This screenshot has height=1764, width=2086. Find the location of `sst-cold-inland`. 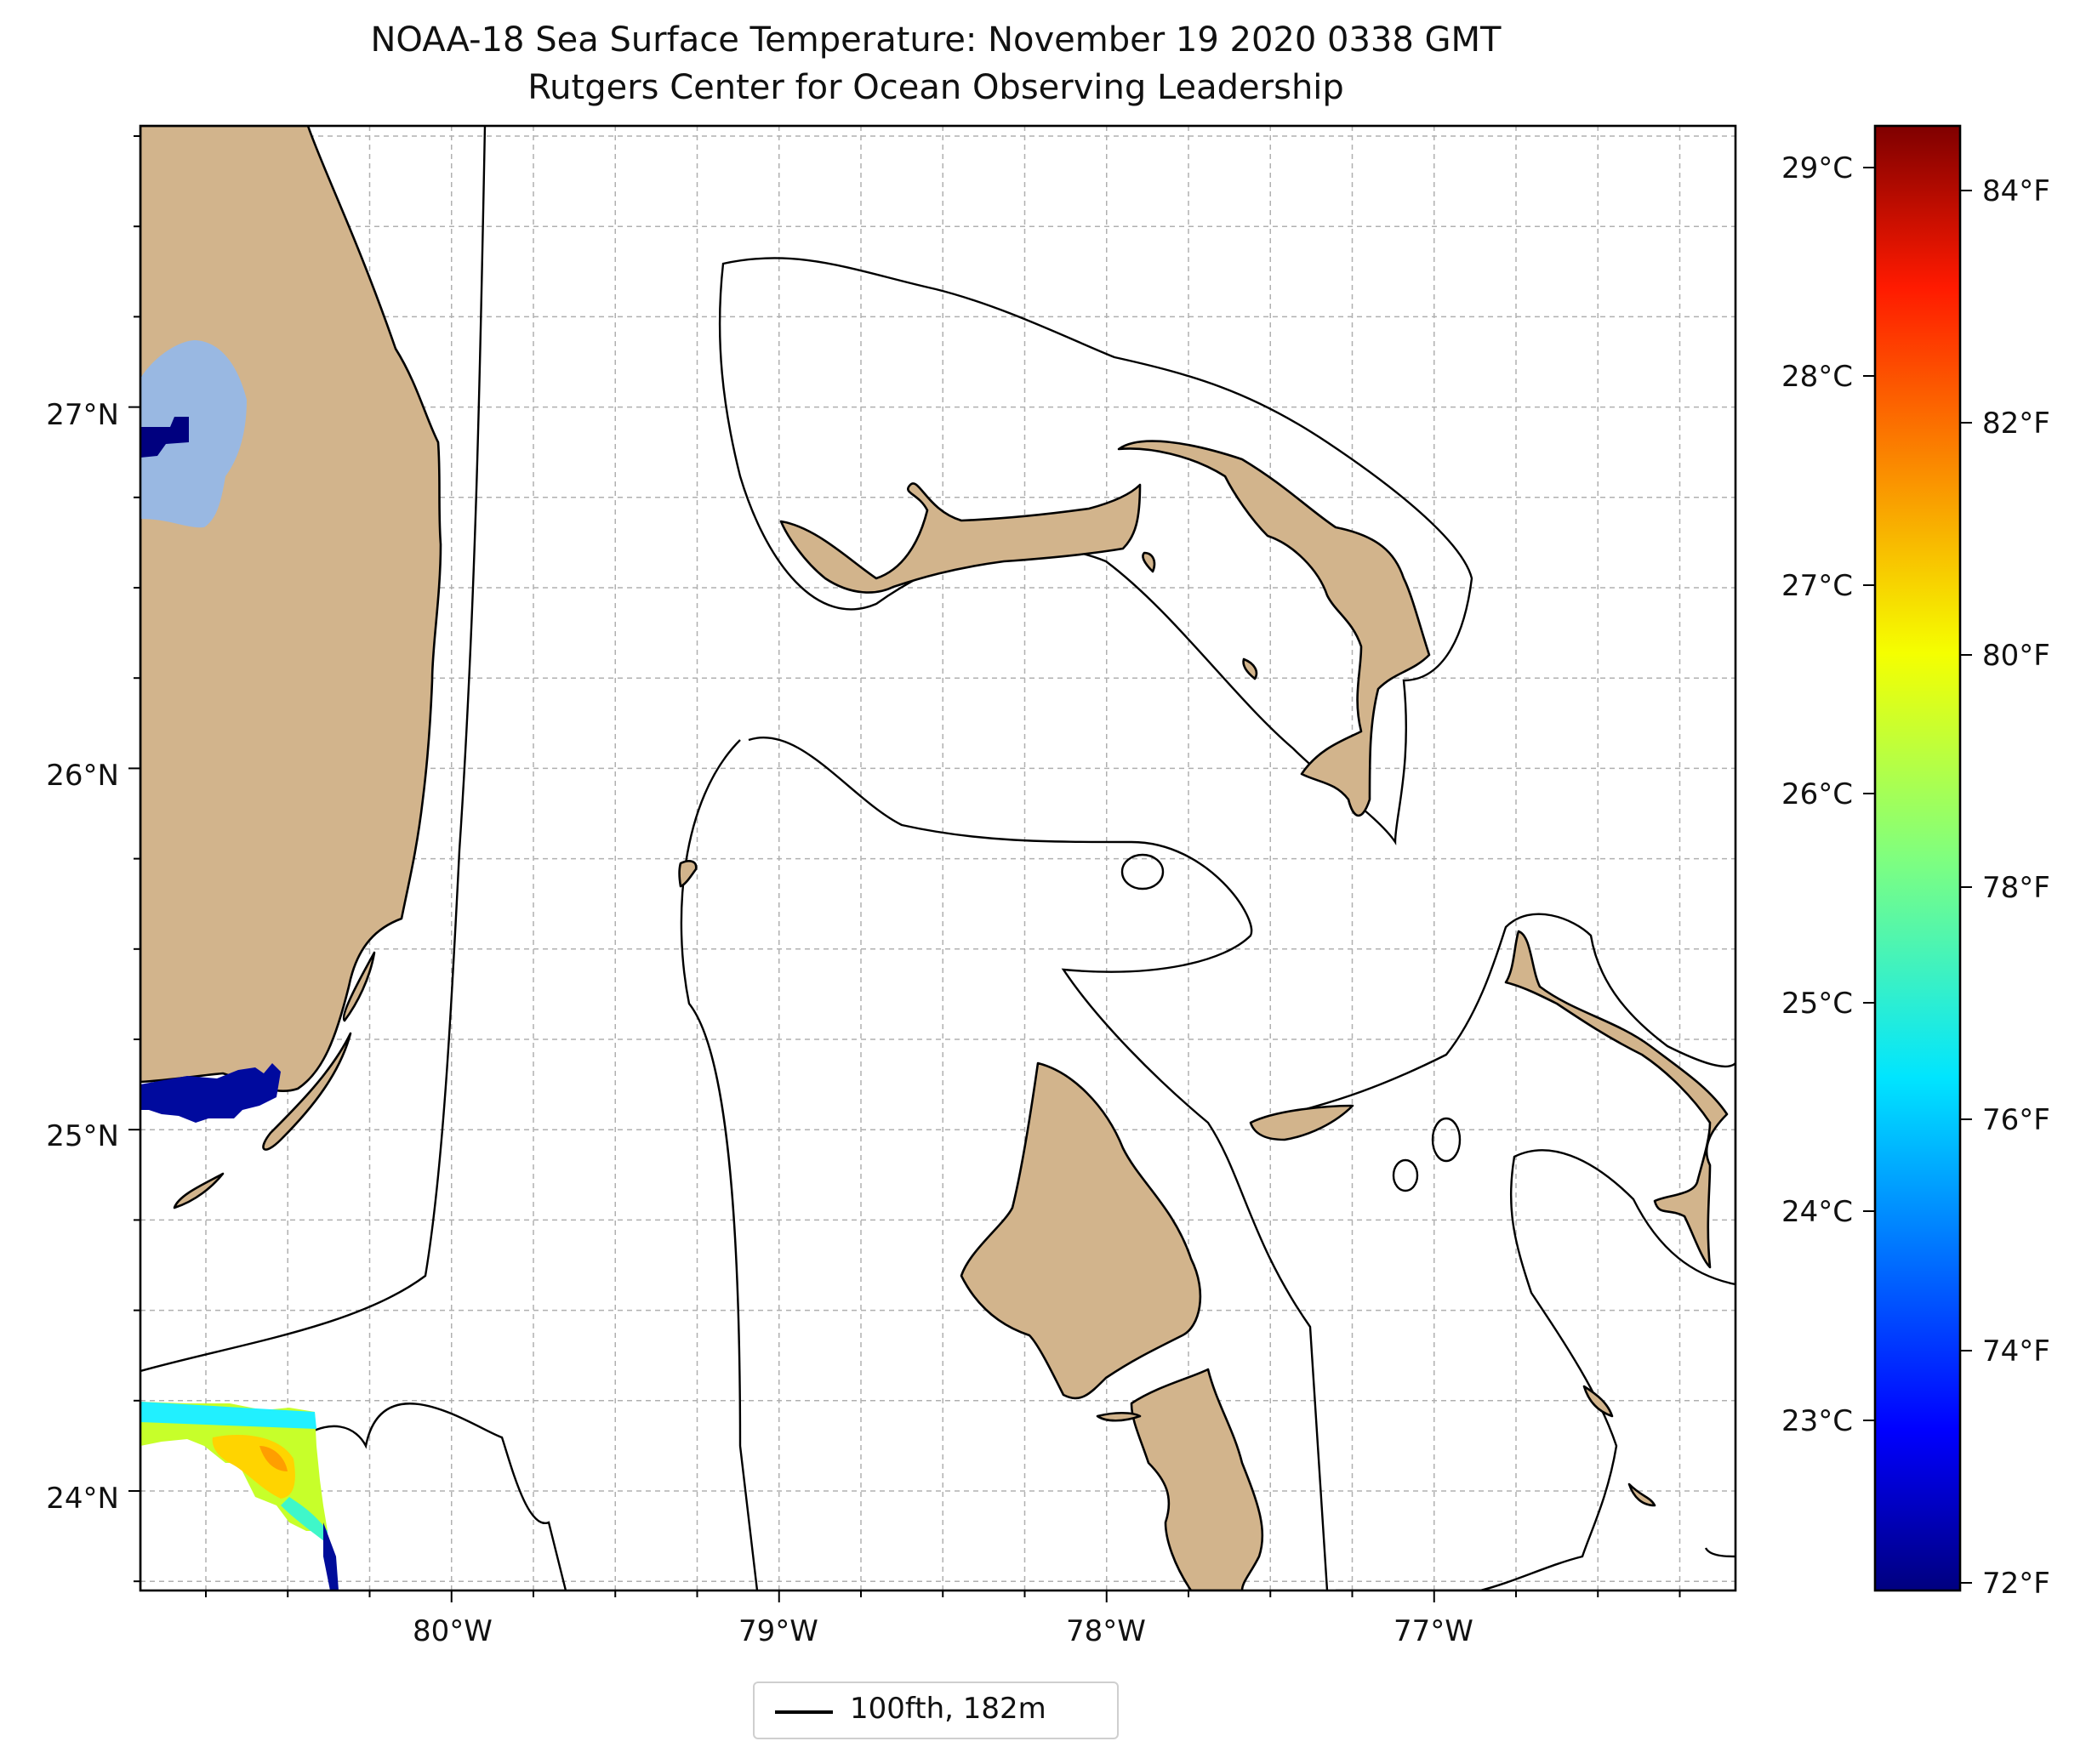

sst-cold-inland is located at coordinates (164, 437).